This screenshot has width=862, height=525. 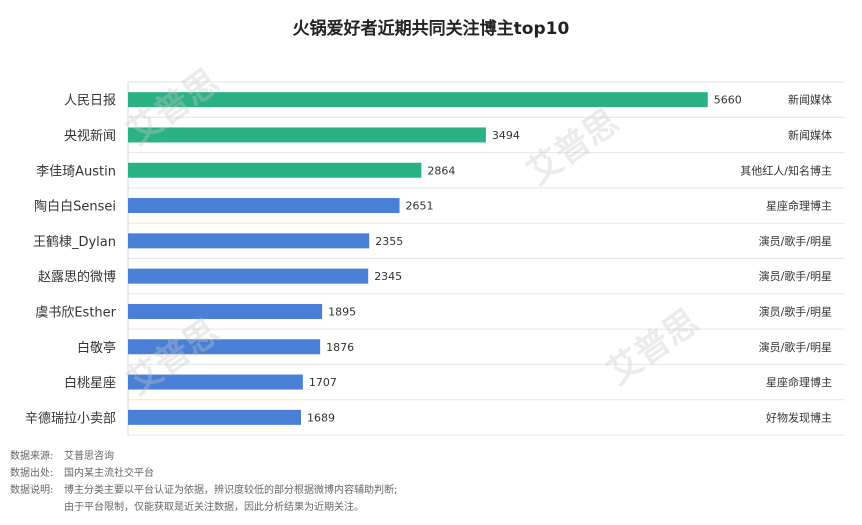 What do you see at coordinates (90, 136) in the screenshot?
I see `y-tick-label: 央视新闻` at bounding box center [90, 136].